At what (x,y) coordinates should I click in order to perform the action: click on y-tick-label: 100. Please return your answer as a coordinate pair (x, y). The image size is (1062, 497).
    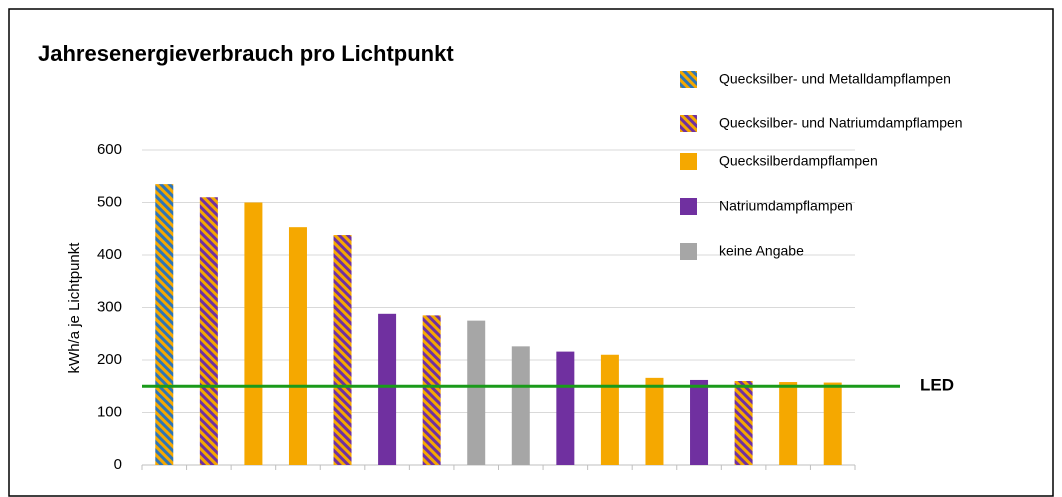
    Looking at the image, I should click on (109, 411).